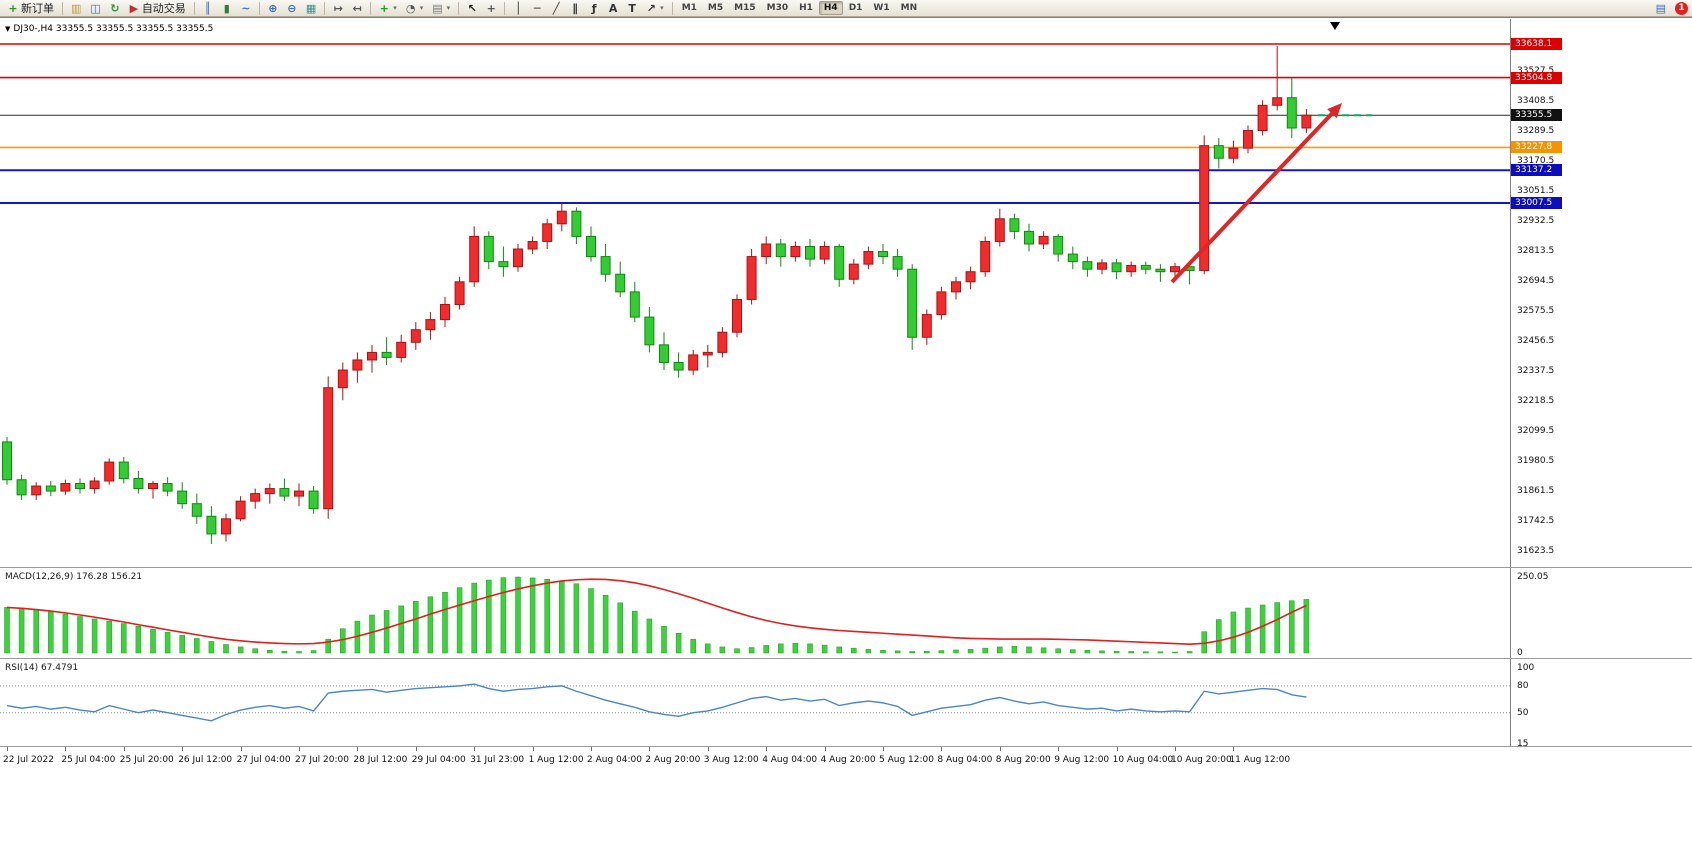 This screenshot has width=1692, height=842. Describe the element at coordinates (881, 8) in the screenshot. I see `tf-w1-button: W1` at that location.